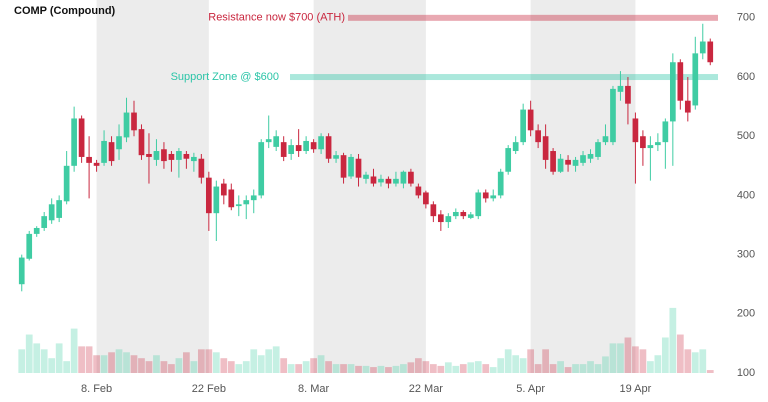 The image size is (768, 402). What do you see at coordinates (746, 255) in the screenshot?
I see `y-tick-label: 300` at bounding box center [746, 255].